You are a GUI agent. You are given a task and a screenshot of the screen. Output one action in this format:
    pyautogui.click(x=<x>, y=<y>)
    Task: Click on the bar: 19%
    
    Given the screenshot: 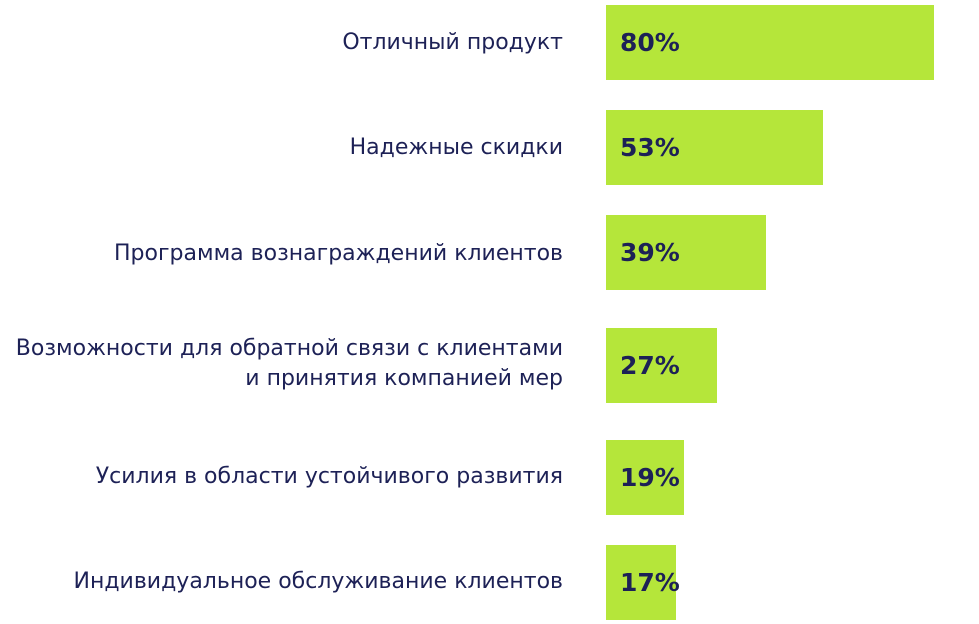 What is the action you would take?
    pyautogui.click(x=645, y=477)
    